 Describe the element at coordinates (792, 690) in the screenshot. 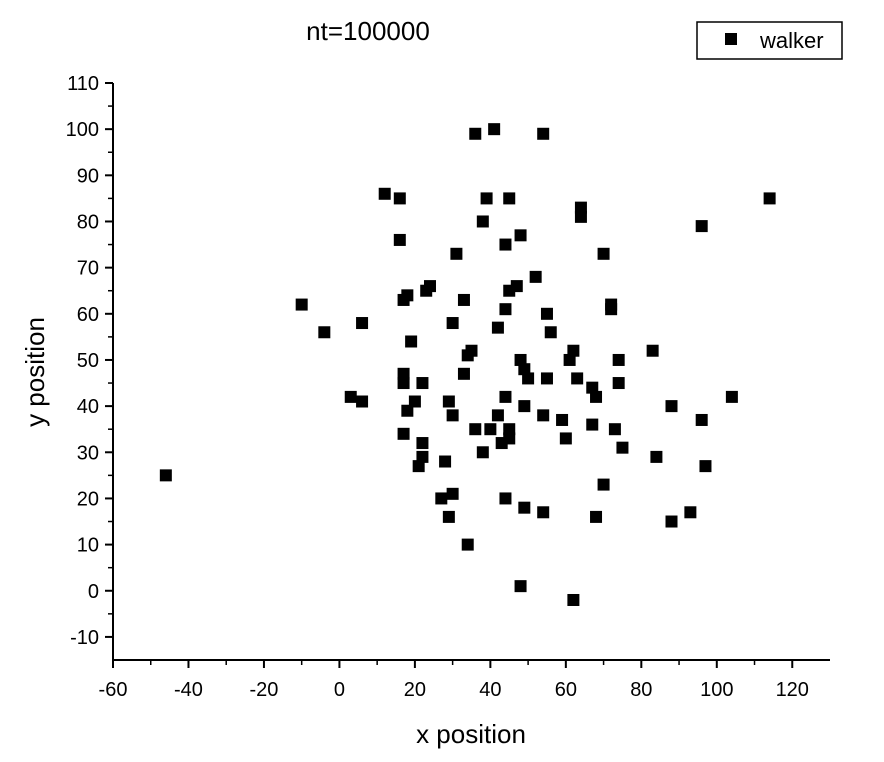

I see `x-tick-label: 120` at that location.